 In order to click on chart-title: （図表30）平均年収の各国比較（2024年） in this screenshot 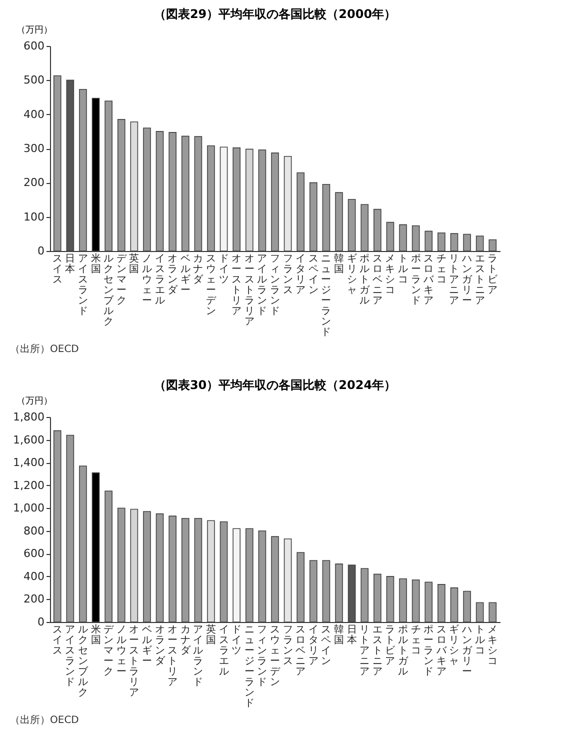, I will do `click(275, 385)`.